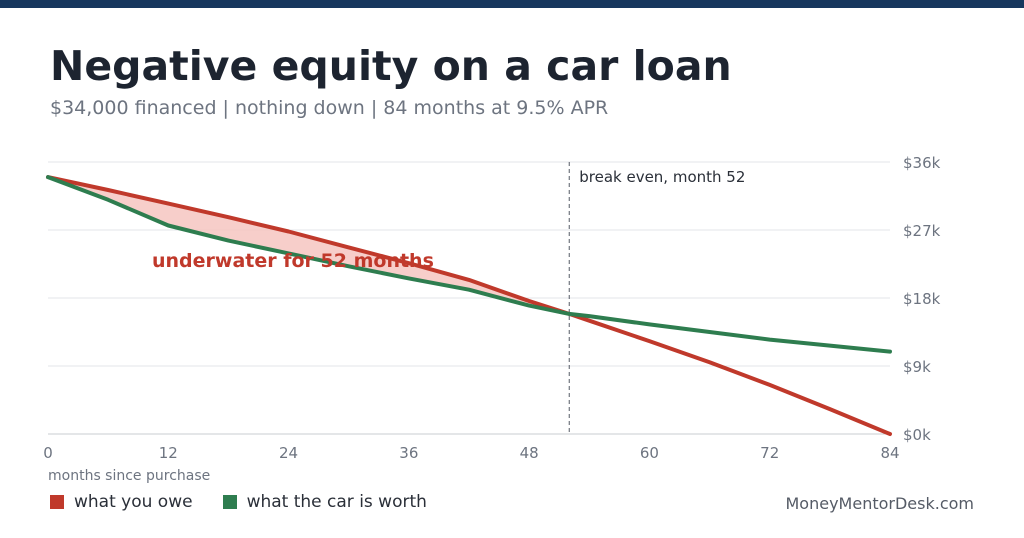  What do you see at coordinates (917, 435) in the screenshot?
I see `y-tick-label: $0k` at bounding box center [917, 435].